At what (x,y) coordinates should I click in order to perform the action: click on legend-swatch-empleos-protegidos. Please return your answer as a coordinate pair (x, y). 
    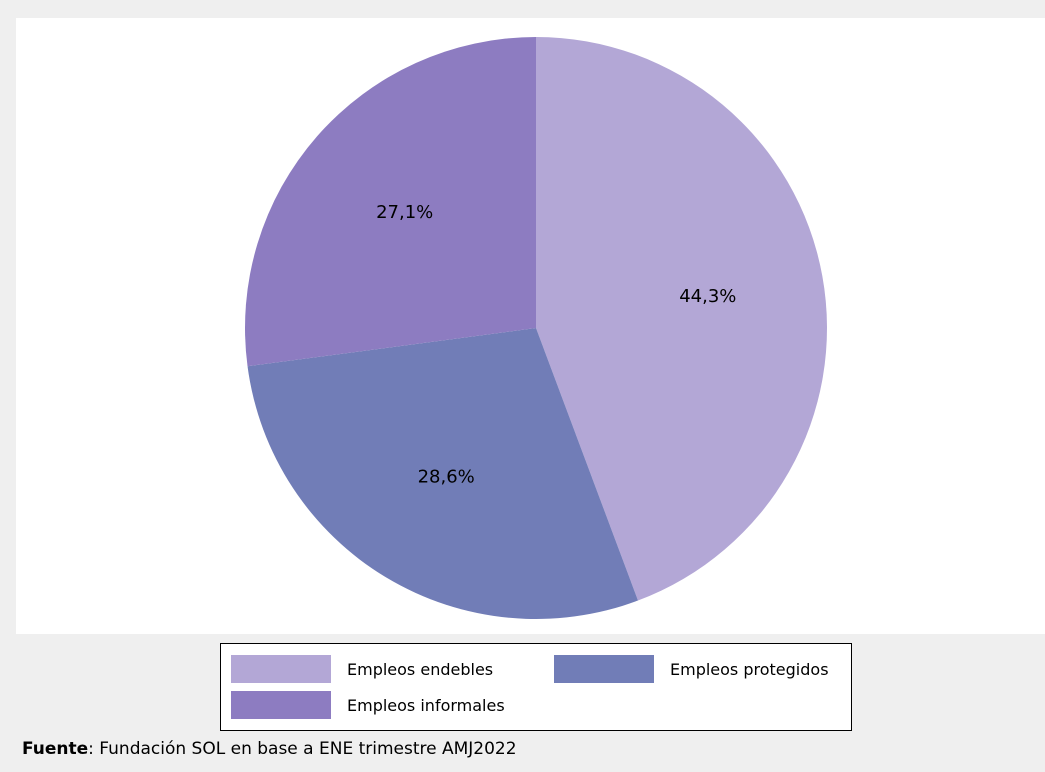
    Looking at the image, I should click on (604, 669).